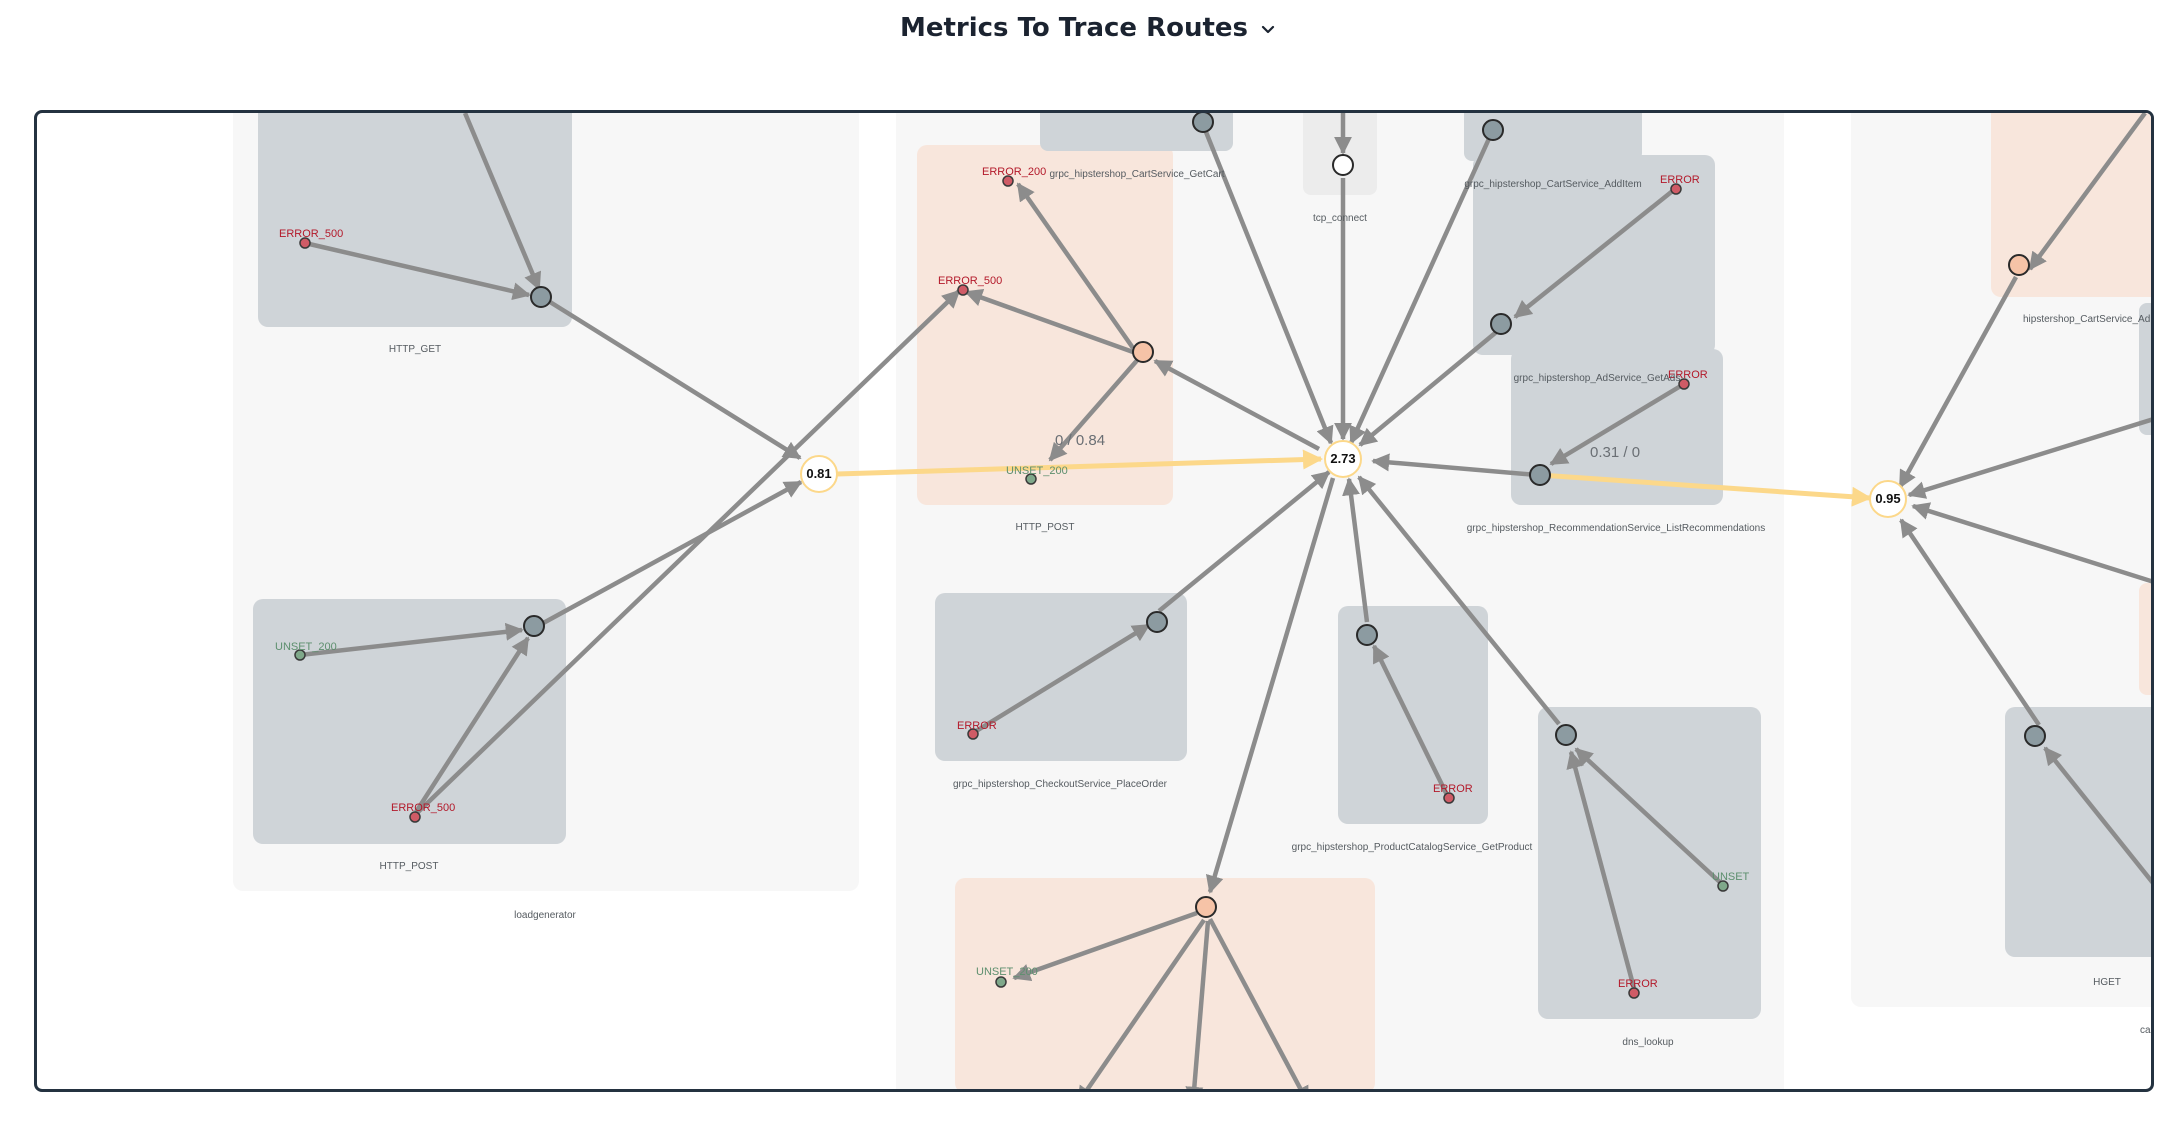 The width and height of the screenshot is (2178, 1146). What do you see at coordinates (545, 915) in the screenshot?
I see `service-label: loadgenerator` at bounding box center [545, 915].